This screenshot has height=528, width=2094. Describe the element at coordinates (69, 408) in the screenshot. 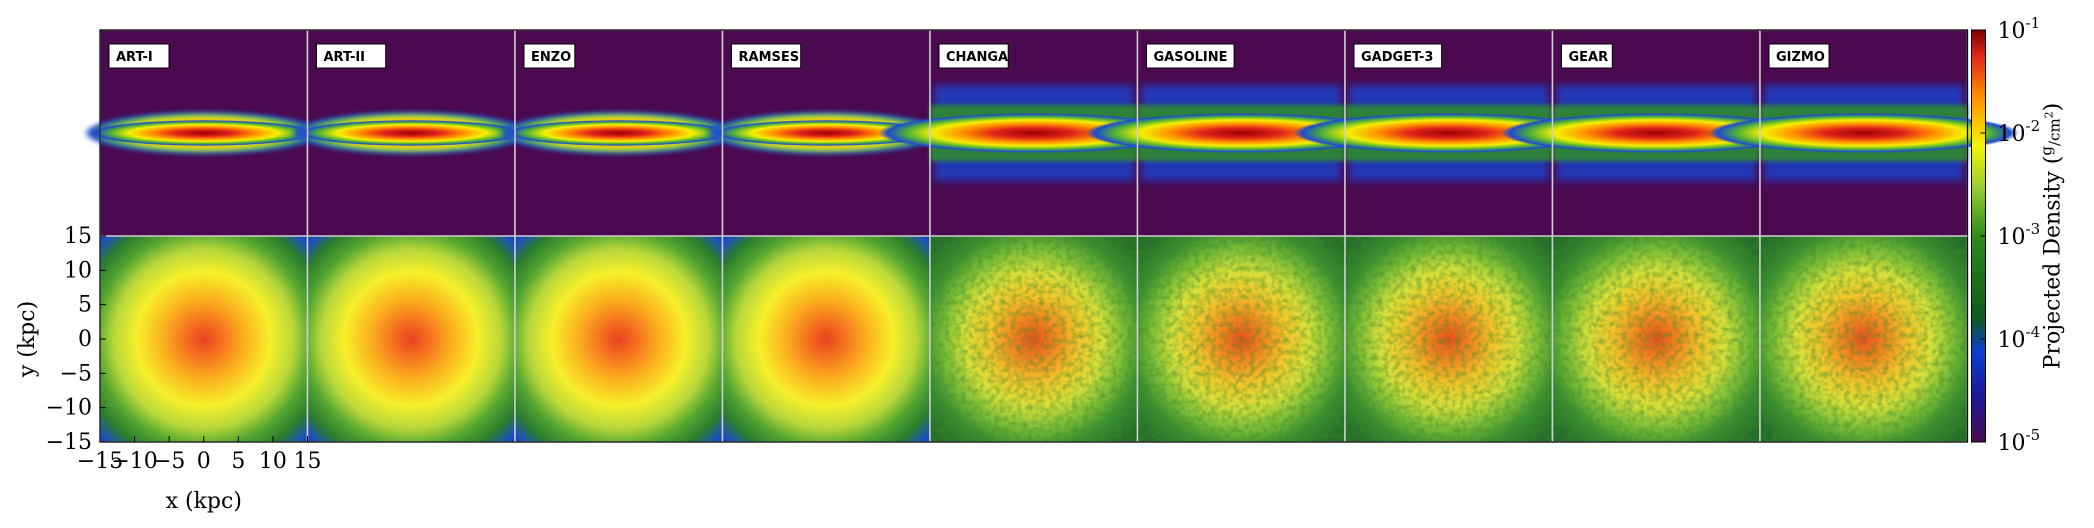

I see `y-tick-label: −10` at that location.